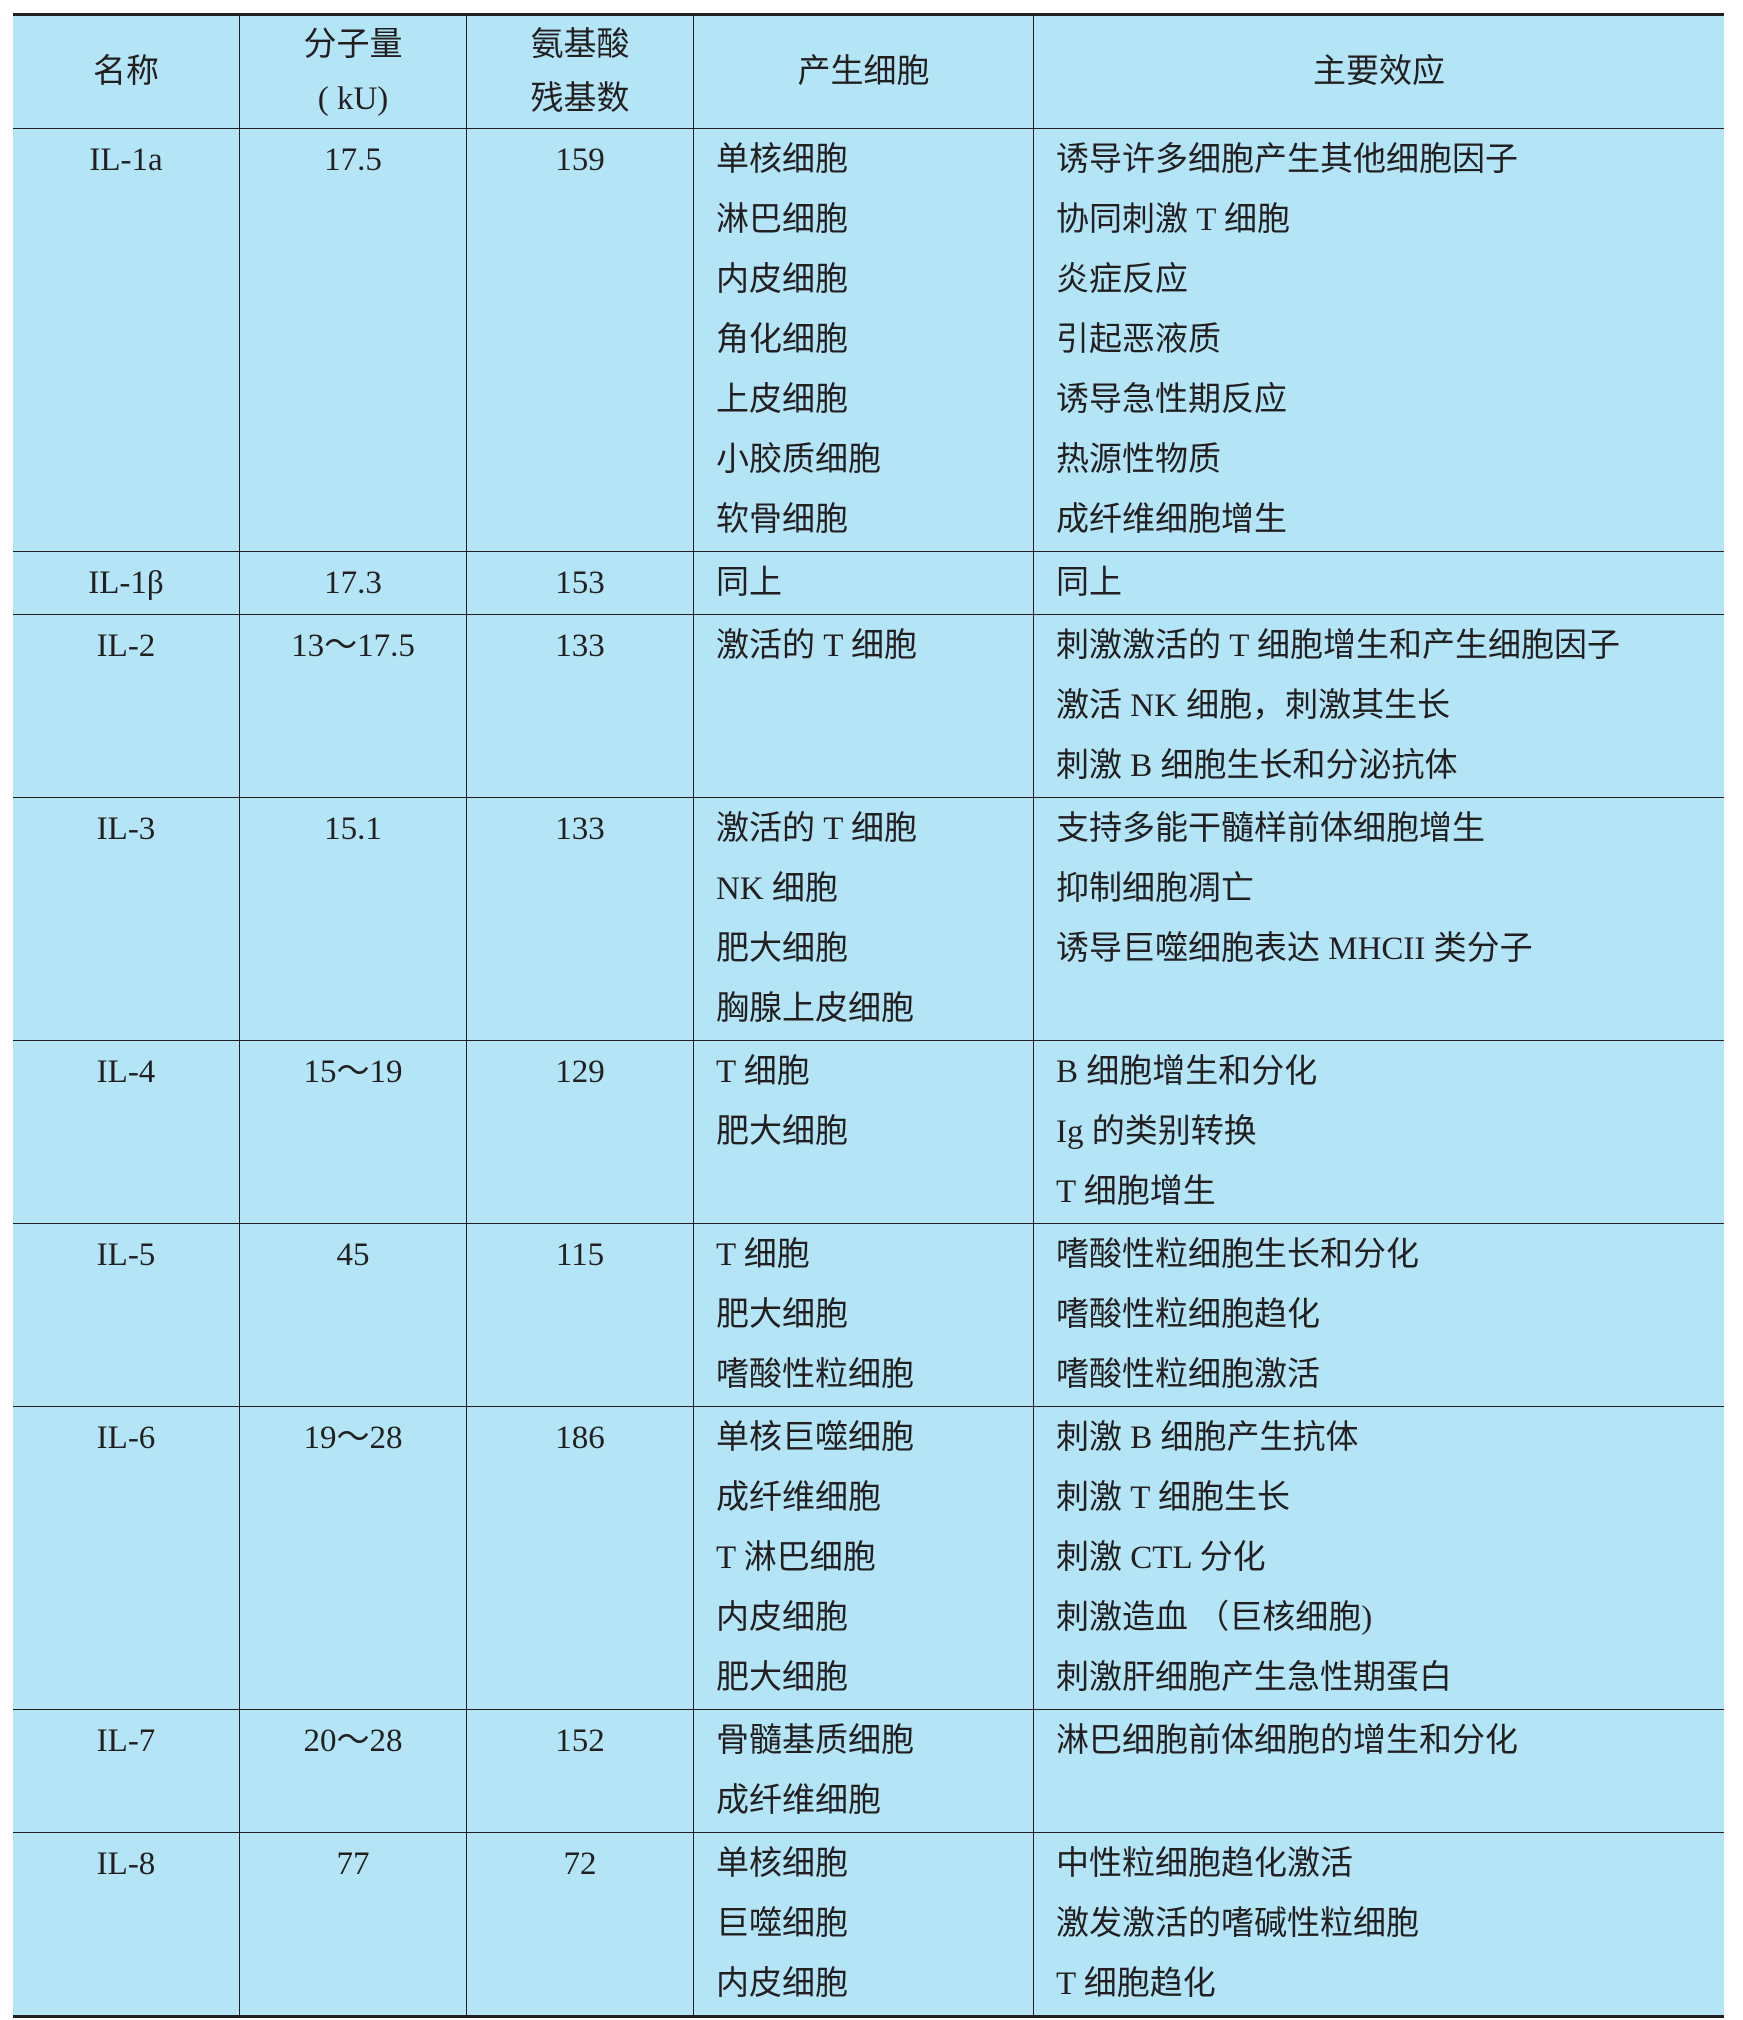 The height and width of the screenshot is (2020, 1743). I want to click on cell-line: T 细胞趋化, so click(1136, 1984).